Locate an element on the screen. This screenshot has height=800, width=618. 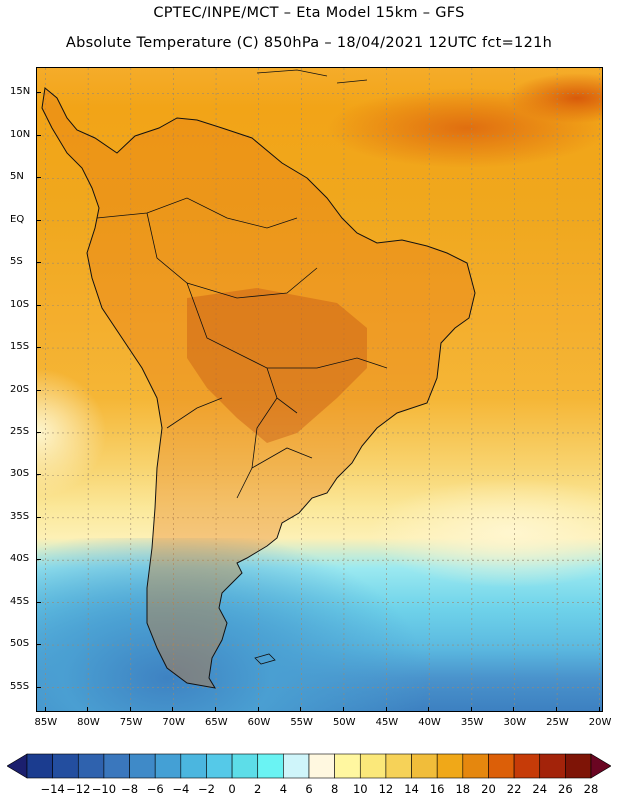
lat-label: 5S is located at coordinates (16, 262).